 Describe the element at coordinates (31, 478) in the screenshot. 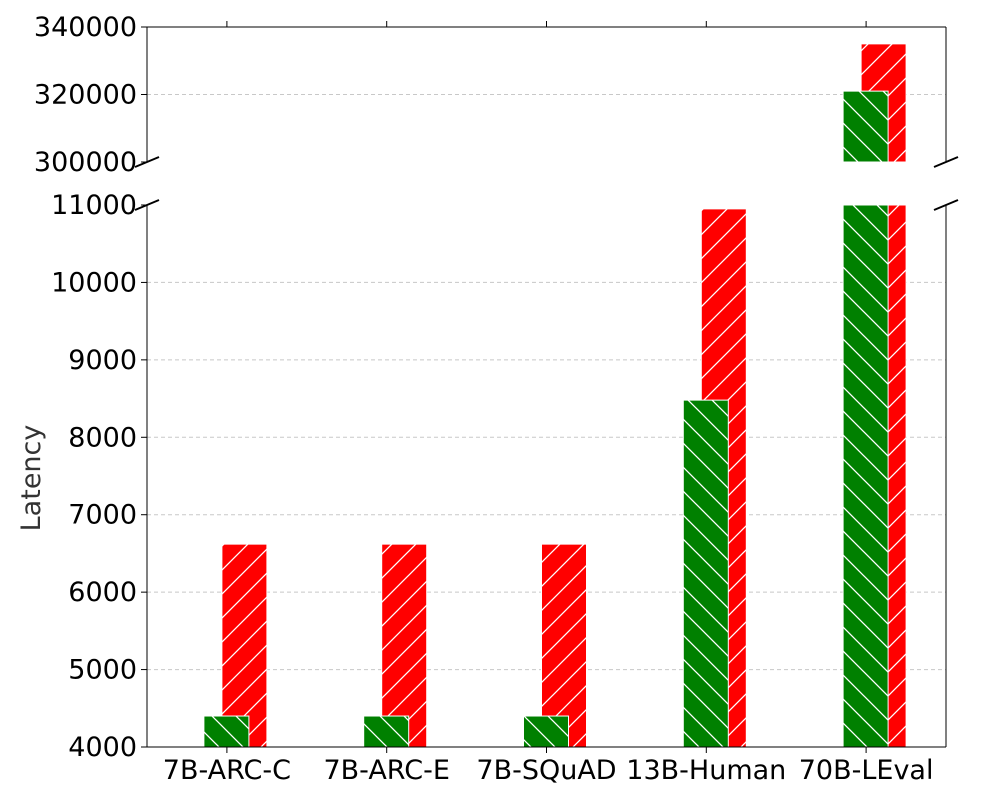

I see `y-axis-label: Latency` at that location.